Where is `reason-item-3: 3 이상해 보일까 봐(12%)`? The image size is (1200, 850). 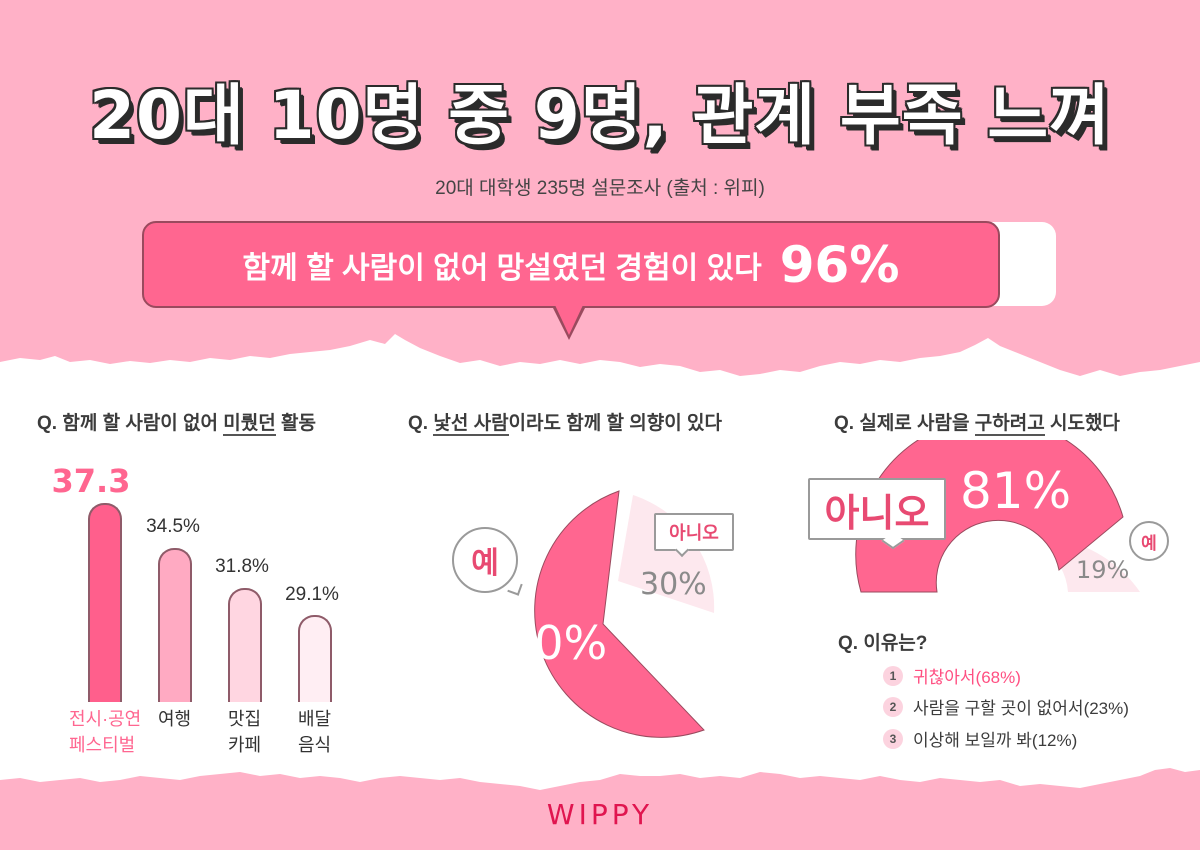 reason-item-3: 3 이상해 보일까 봐(12%) is located at coordinates (980, 738).